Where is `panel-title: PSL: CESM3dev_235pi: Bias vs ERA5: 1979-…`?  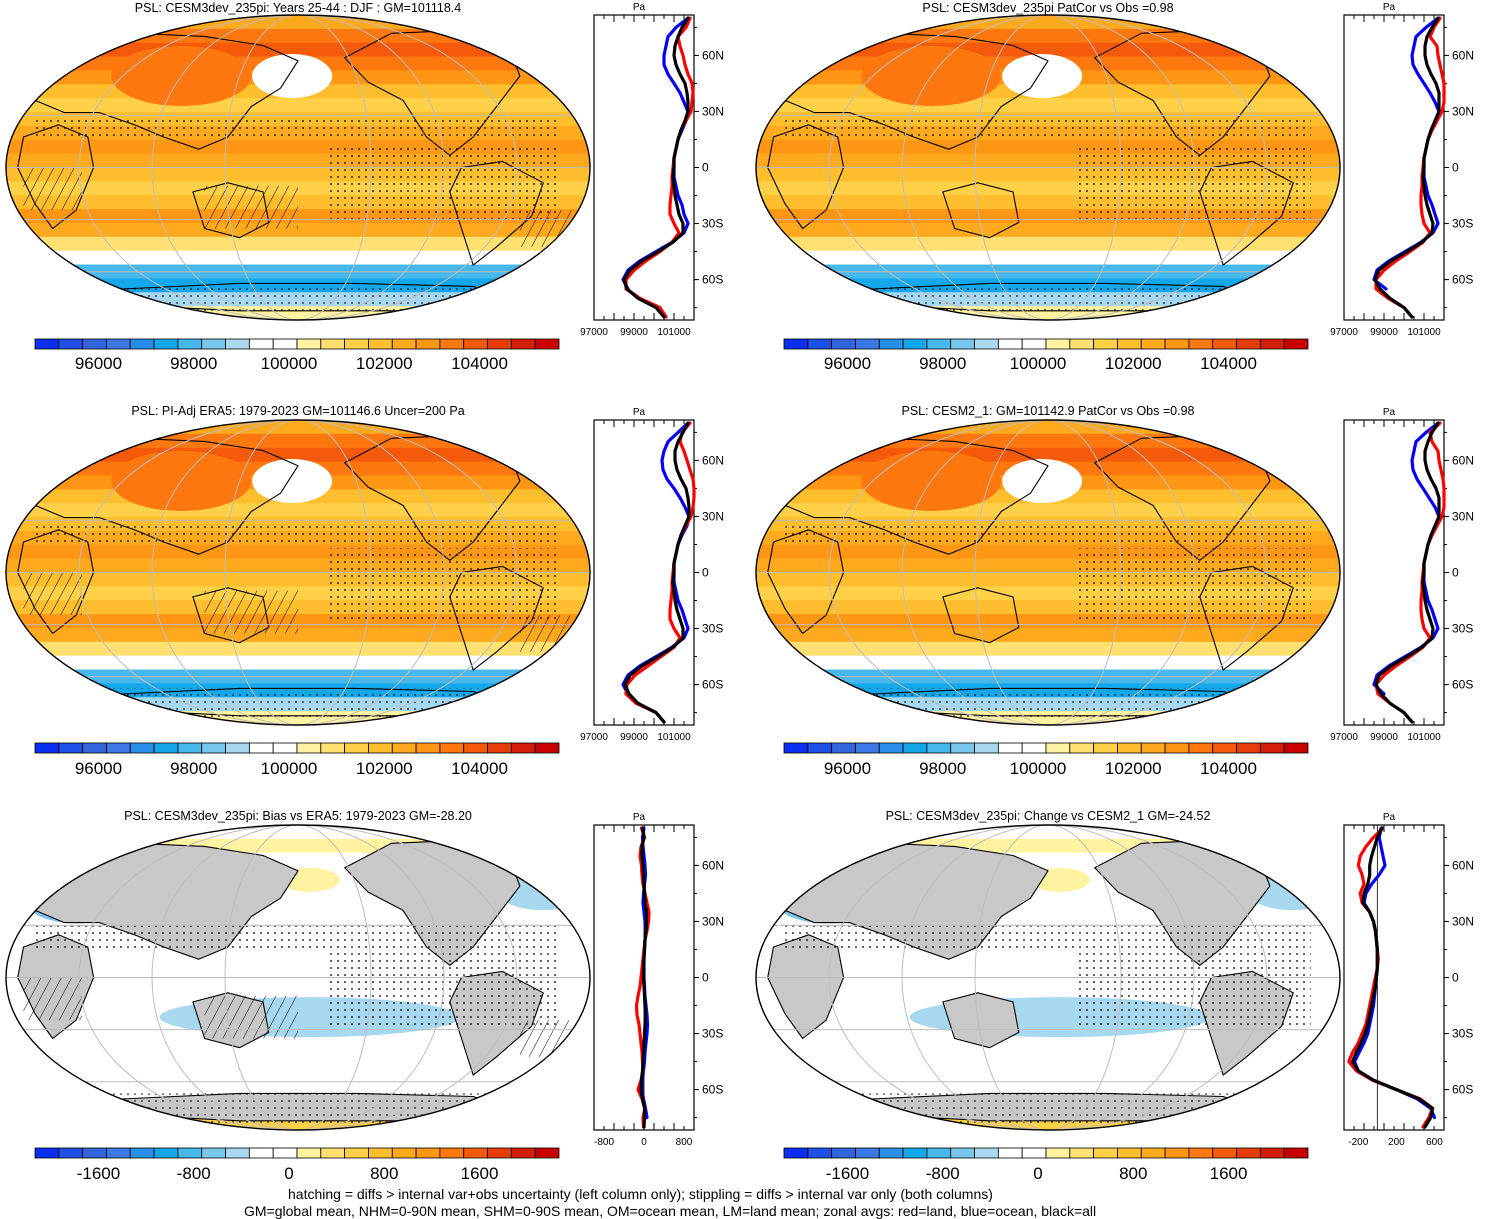
panel-title: PSL: CESM3dev_235pi: Bias vs ERA5: 1979-… is located at coordinates (298, 816).